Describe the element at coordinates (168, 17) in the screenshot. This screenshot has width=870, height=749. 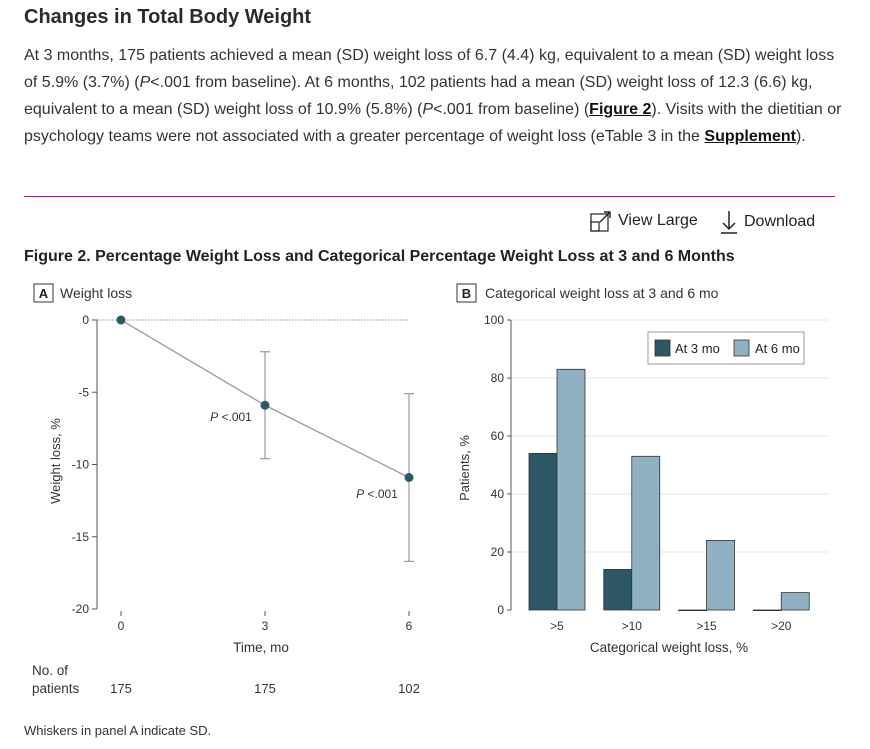
I see `section-heading: Changes in Total Body Weight` at that location.